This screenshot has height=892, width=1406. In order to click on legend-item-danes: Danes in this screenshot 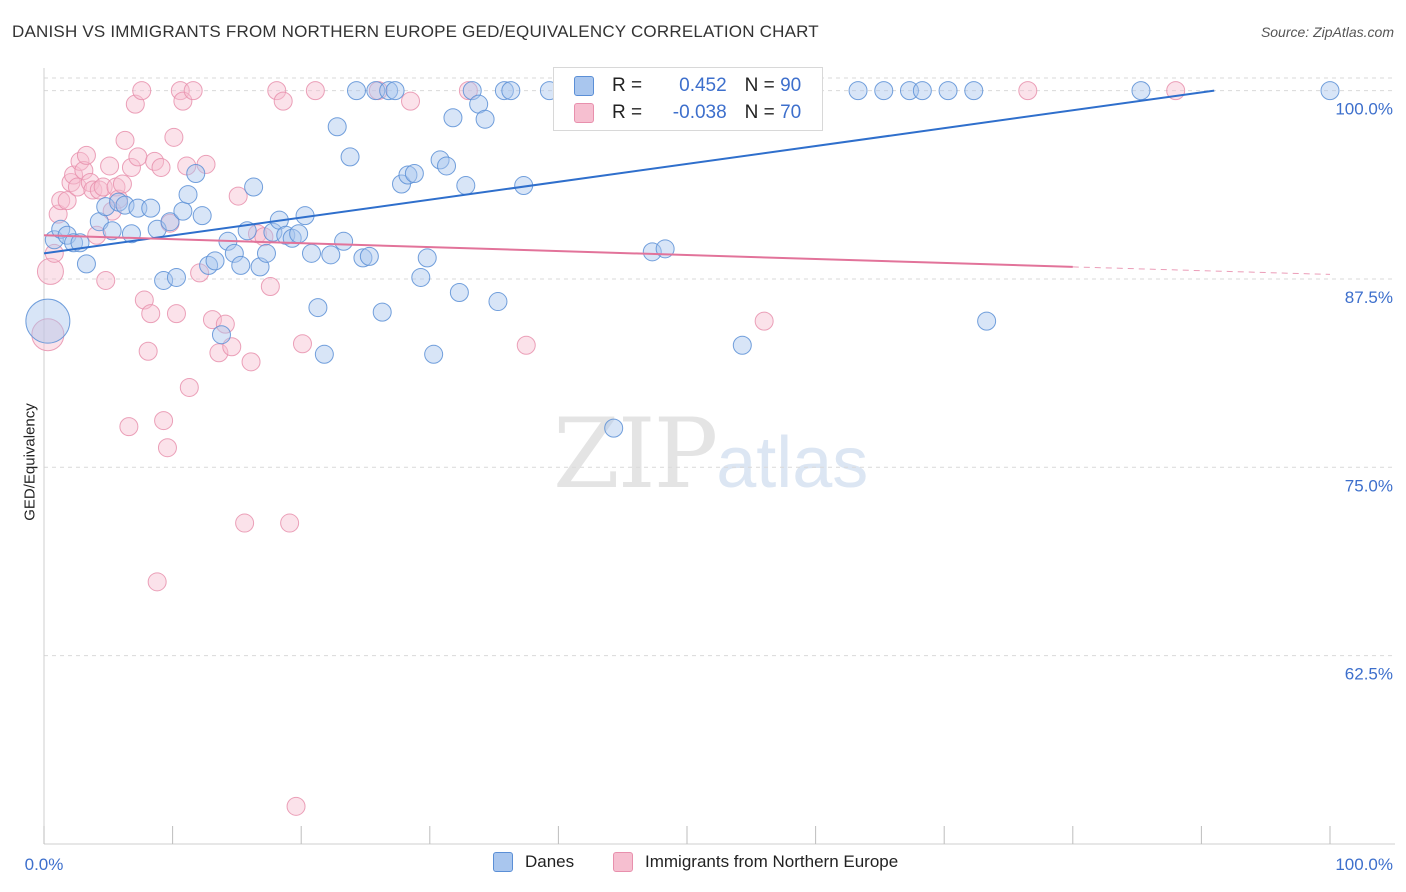, I will do `click(533, 862)`.